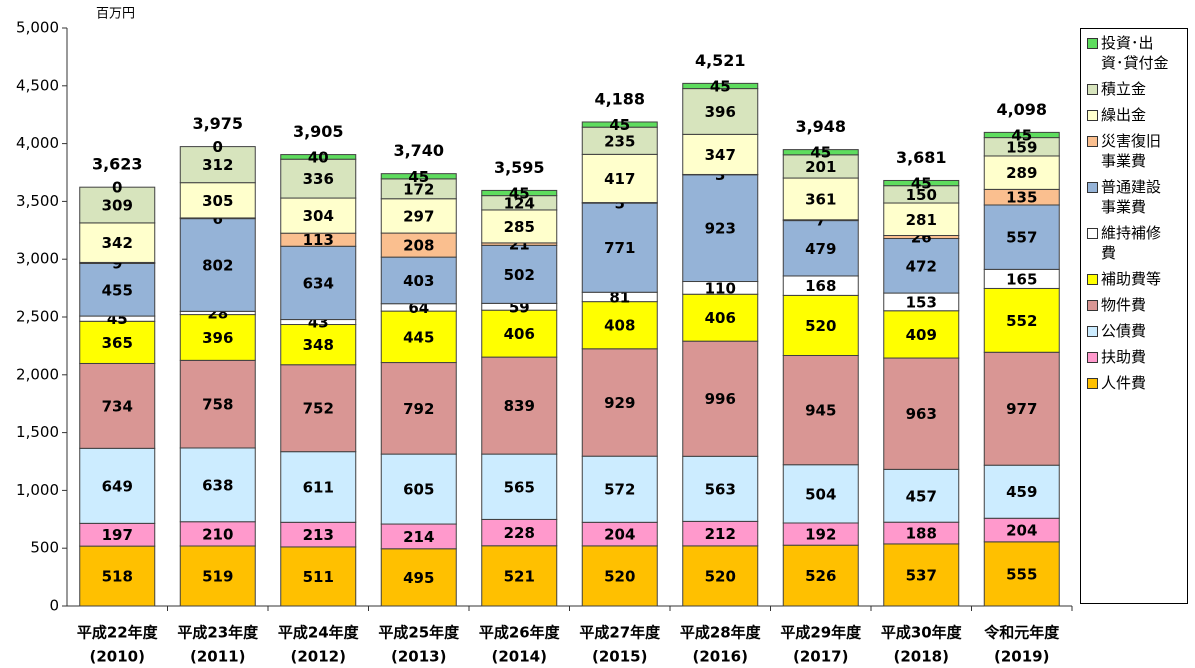 This screenshot has width=1195, height=668. I want to click on data-label: 638, so click(217, 485).